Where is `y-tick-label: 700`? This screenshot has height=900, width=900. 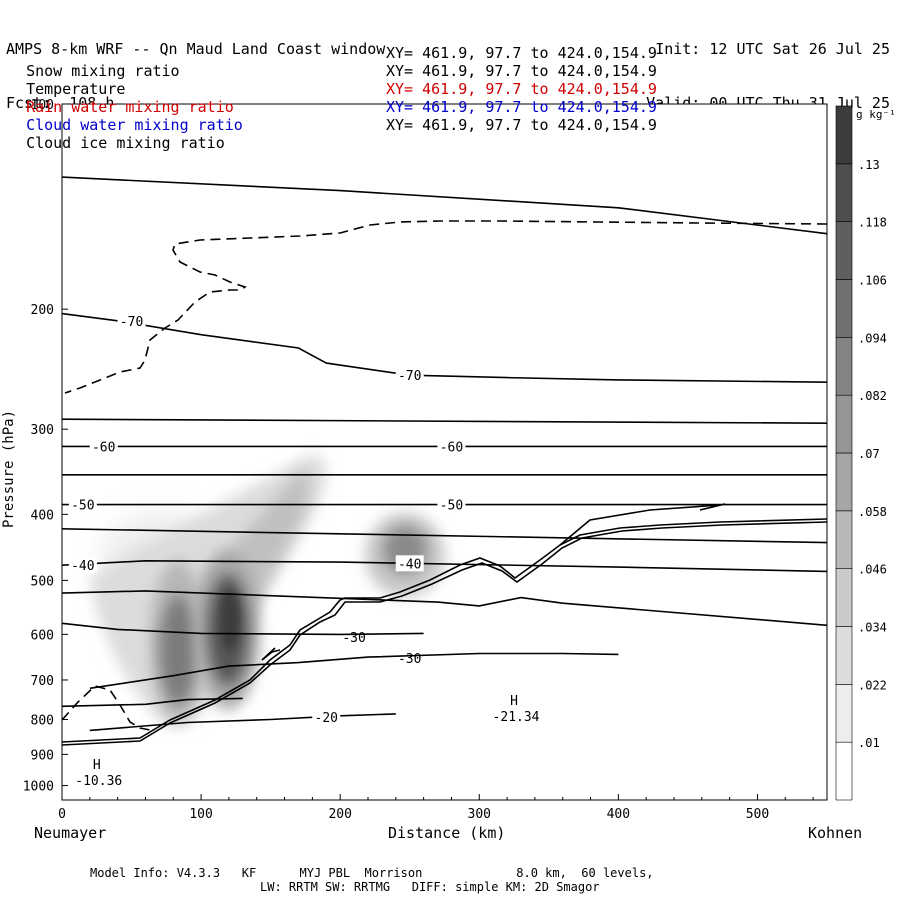 y-tick-label: 700 is located at coordinates (42, 681).